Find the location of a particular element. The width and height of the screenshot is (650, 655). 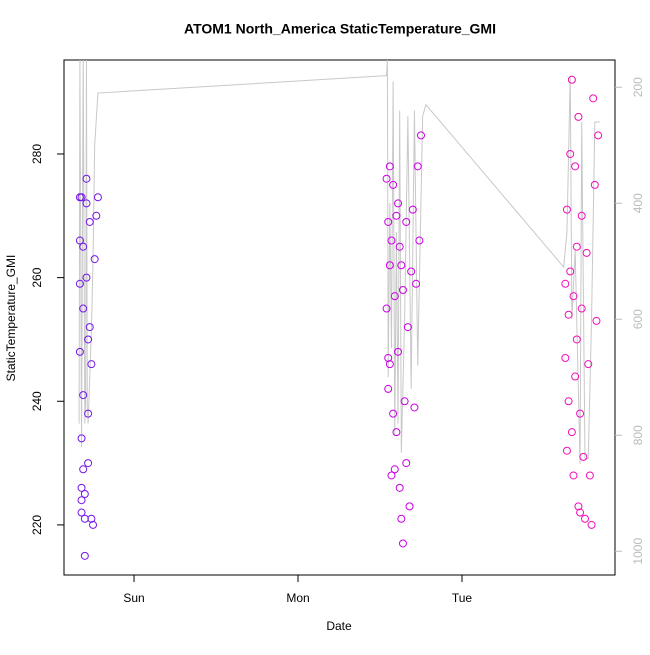

y-tick-label: 240 is located at coordinates (37, 401).